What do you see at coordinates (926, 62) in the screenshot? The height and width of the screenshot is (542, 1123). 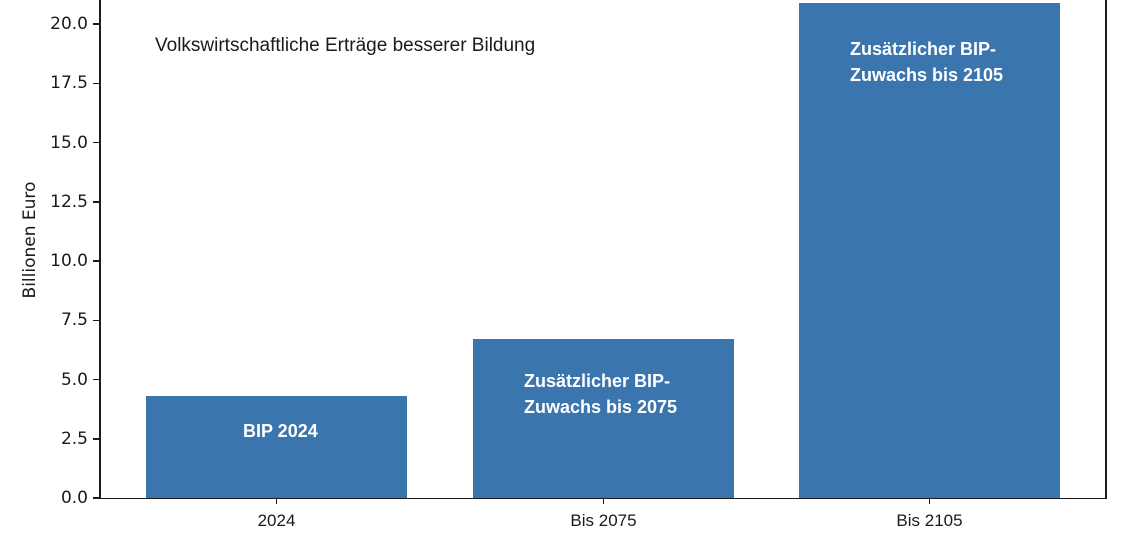 I see `bar-label: Zusätzlicher BIP- Zuwachs bis 2105` at bounding box center [926, 62].